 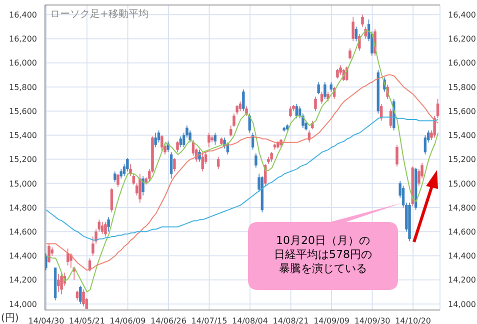 I want to click on y-axis-title: (円), so click(x=10, y=318).